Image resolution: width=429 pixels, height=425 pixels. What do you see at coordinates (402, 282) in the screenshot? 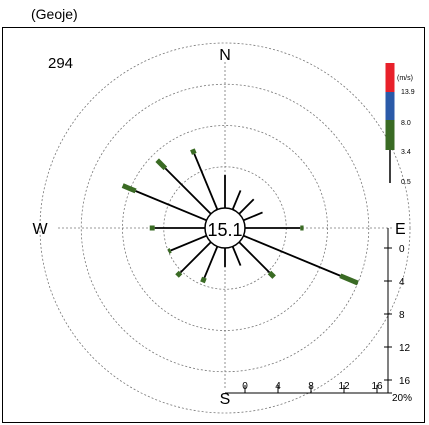
I see `tick-label-y: 4` at bounding box center [402, 282].